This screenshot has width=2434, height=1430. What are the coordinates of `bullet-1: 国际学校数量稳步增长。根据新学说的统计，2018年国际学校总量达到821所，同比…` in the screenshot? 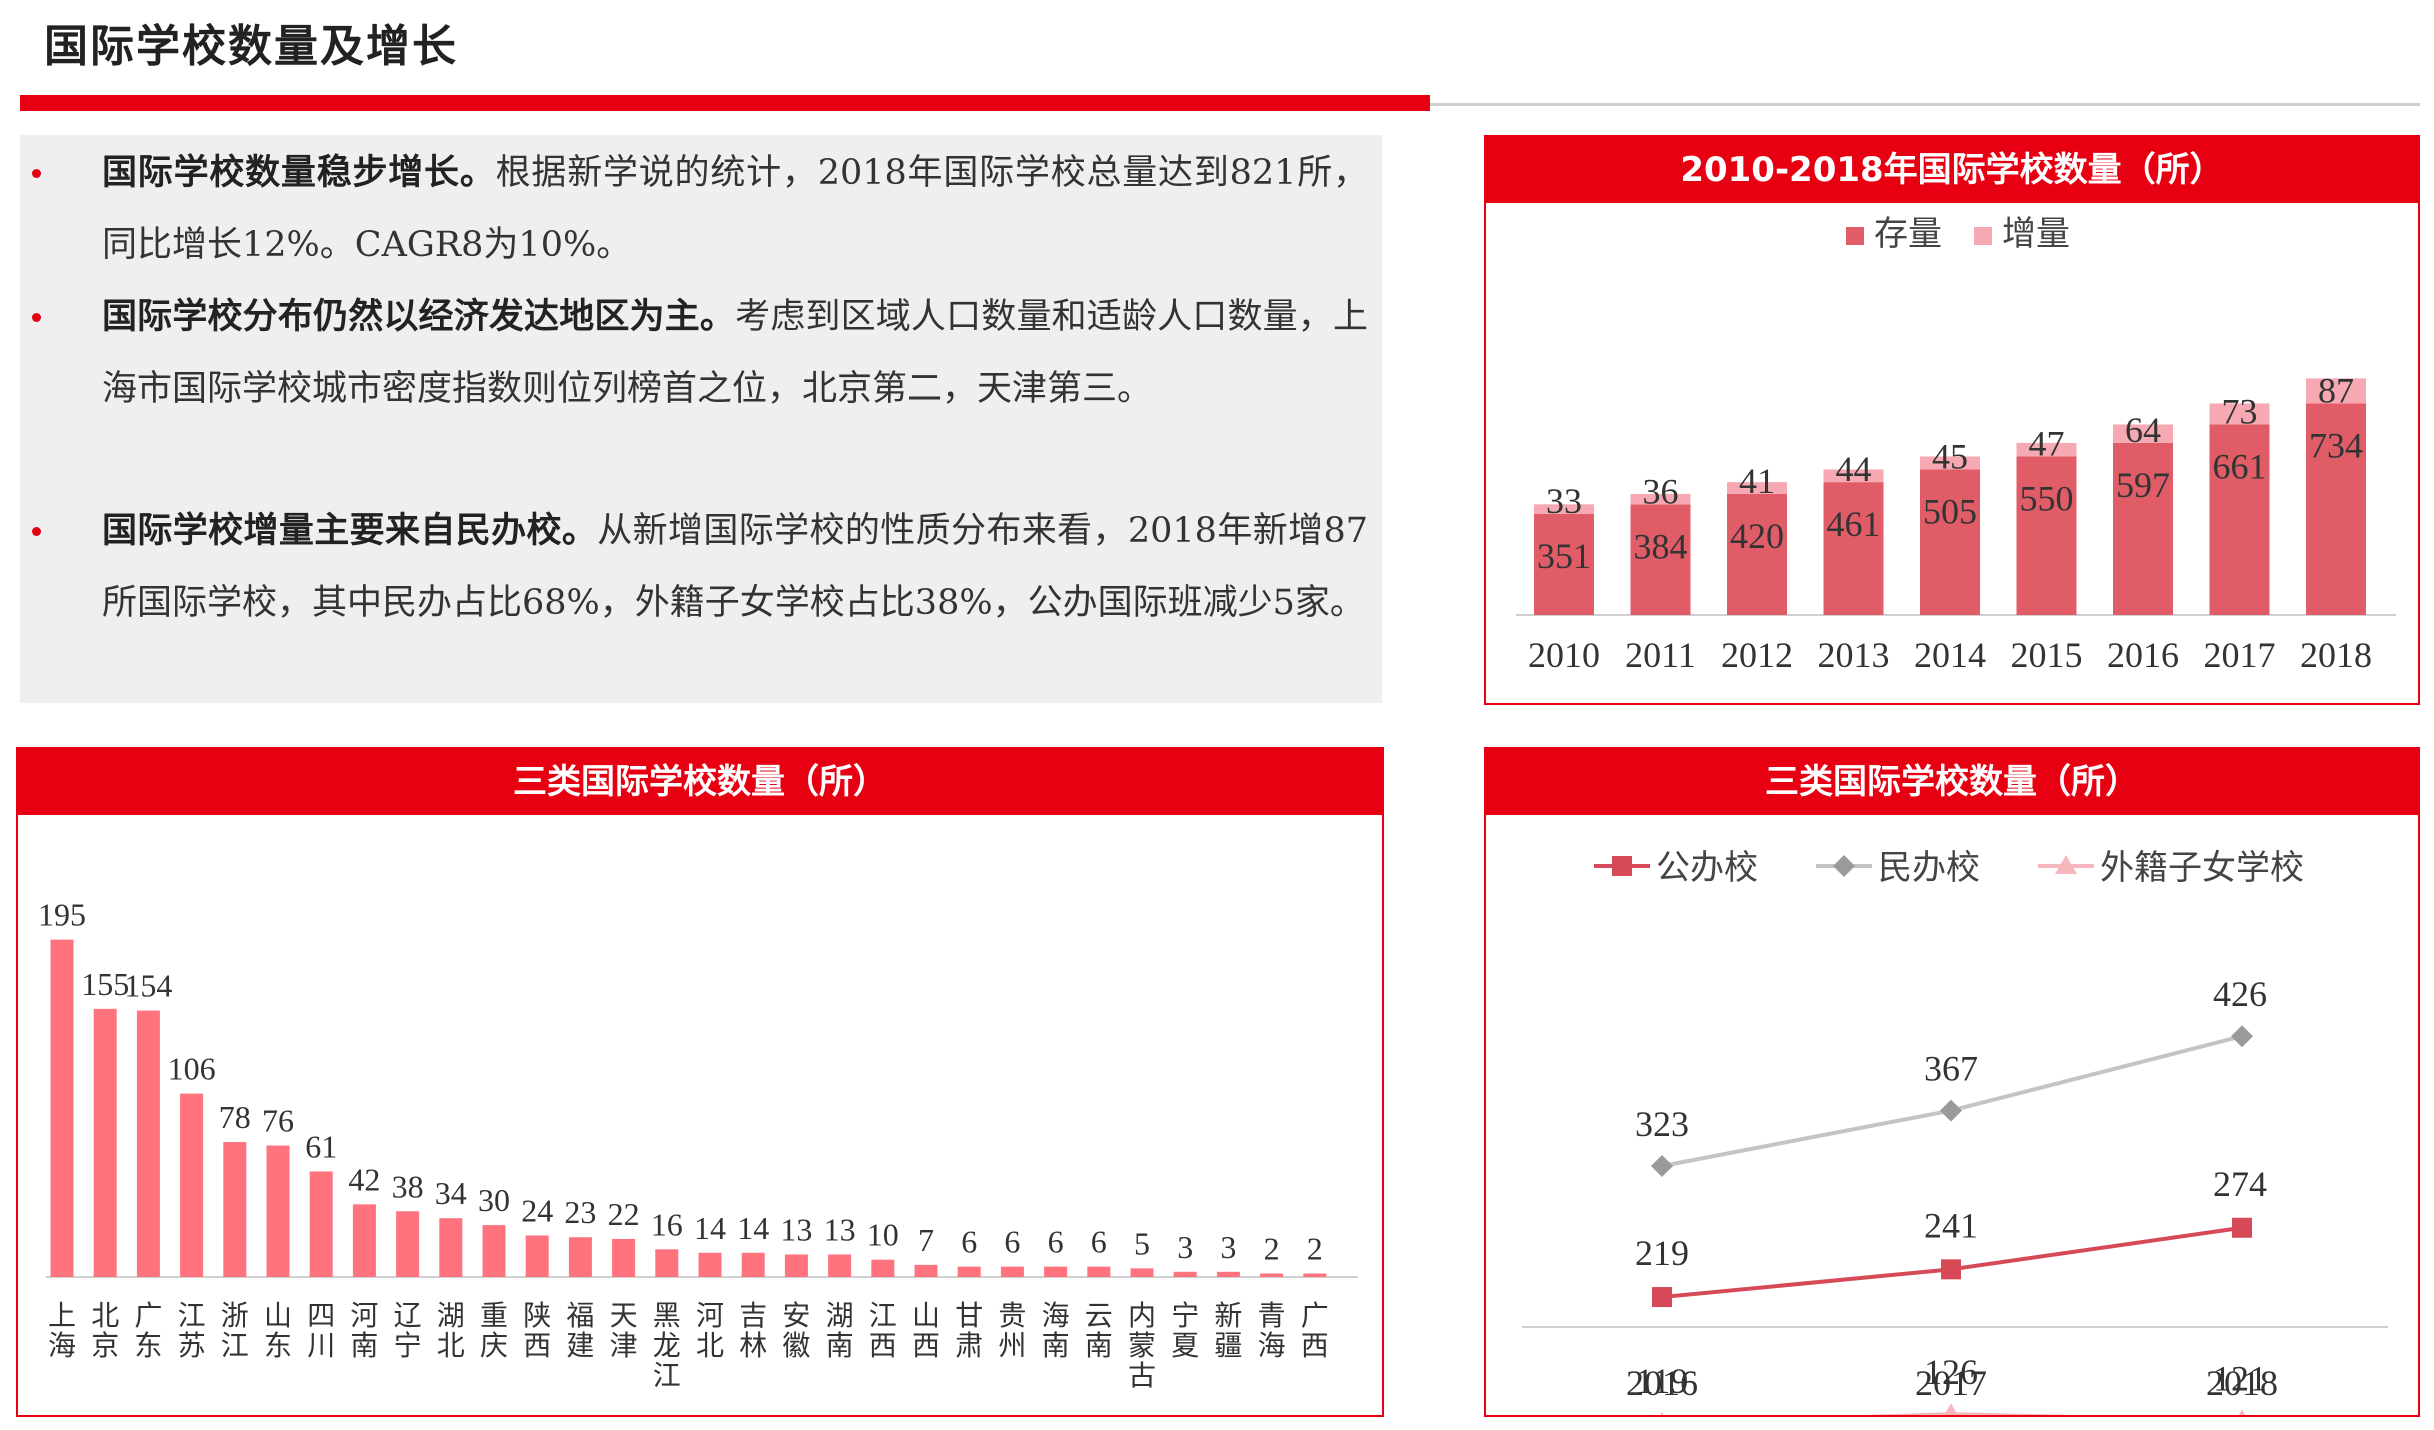 It's located at (701, 209).